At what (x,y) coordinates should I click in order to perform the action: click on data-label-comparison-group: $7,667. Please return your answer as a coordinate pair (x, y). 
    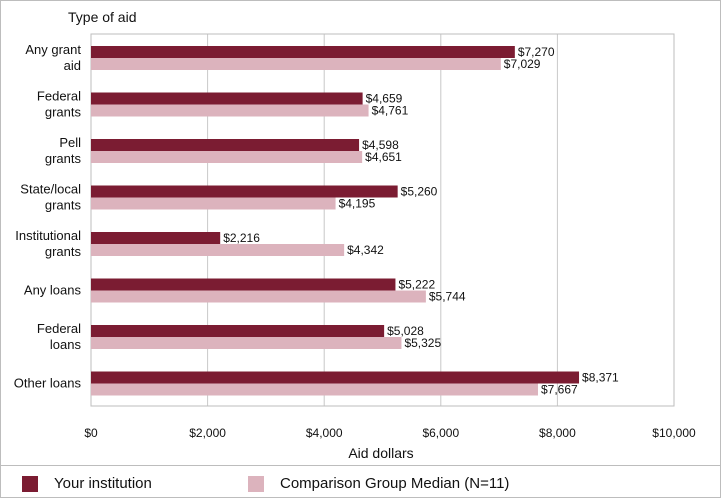
    Looking at the image, I should click on (559, 390).